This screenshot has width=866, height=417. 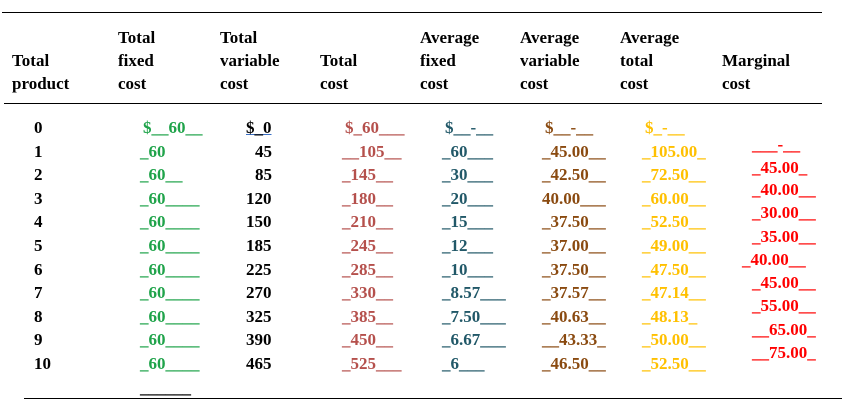 I want to click on cell: _72.50__, so click(x=674, y=175).